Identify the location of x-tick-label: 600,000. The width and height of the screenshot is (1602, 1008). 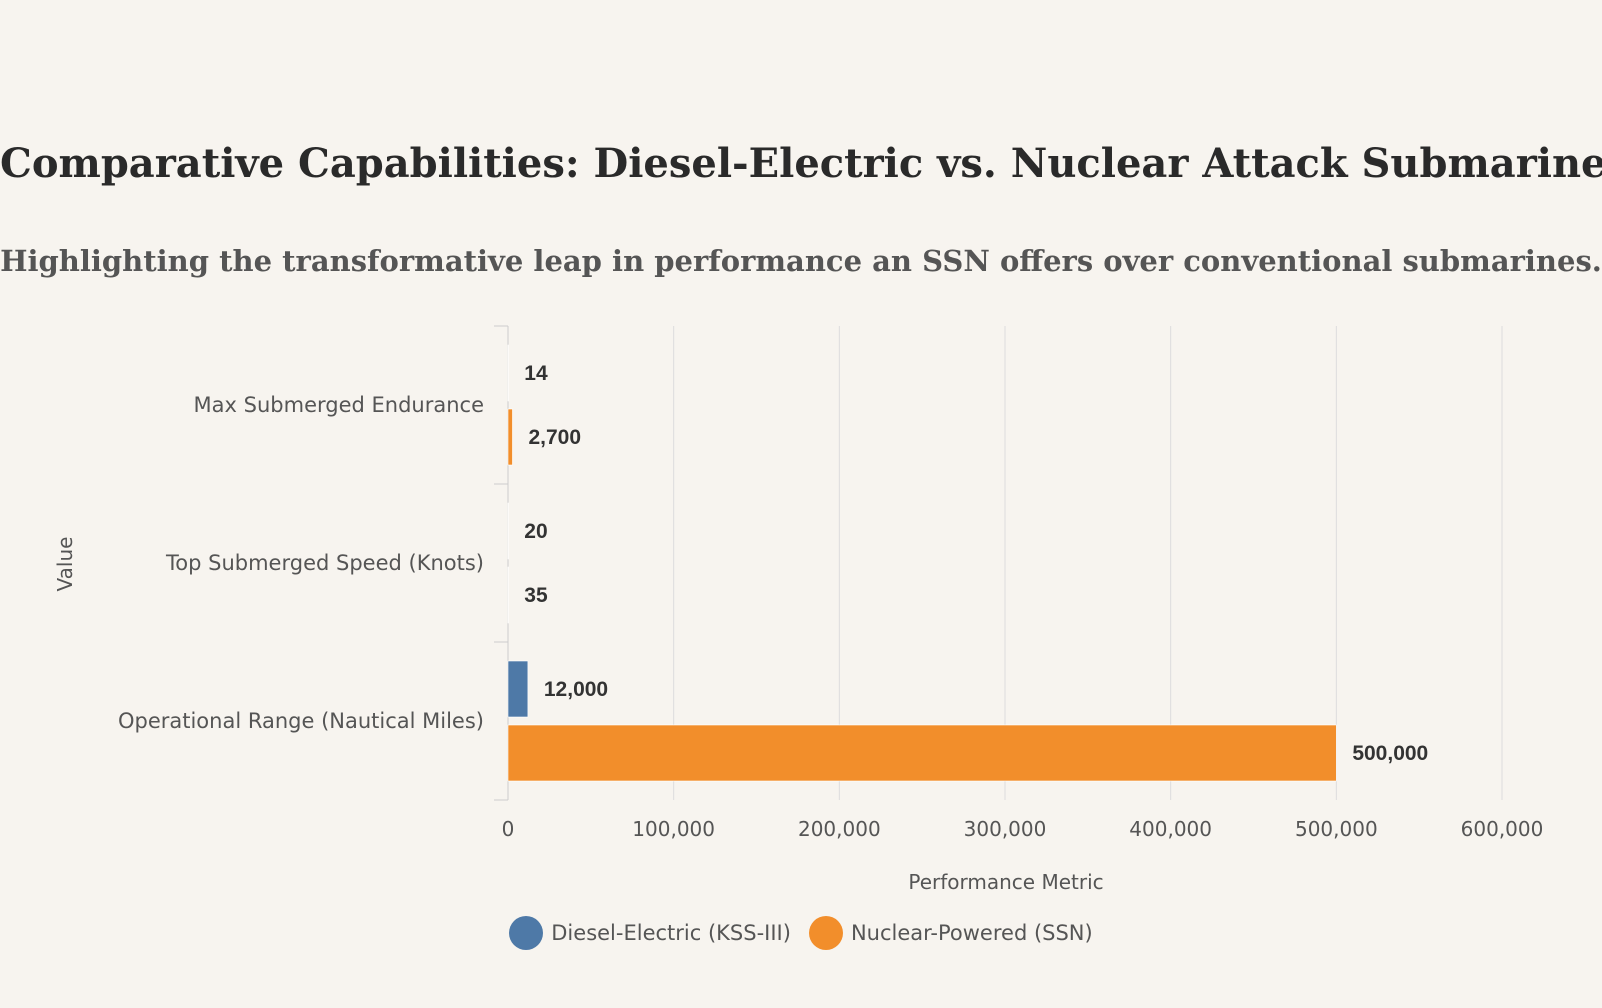
(1502, 829).